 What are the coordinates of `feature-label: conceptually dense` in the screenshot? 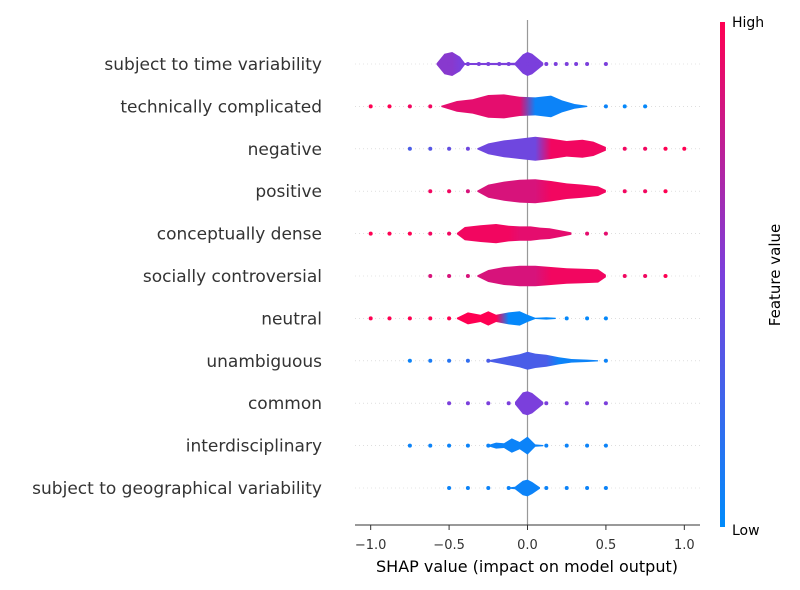 It's located at (239, 235).